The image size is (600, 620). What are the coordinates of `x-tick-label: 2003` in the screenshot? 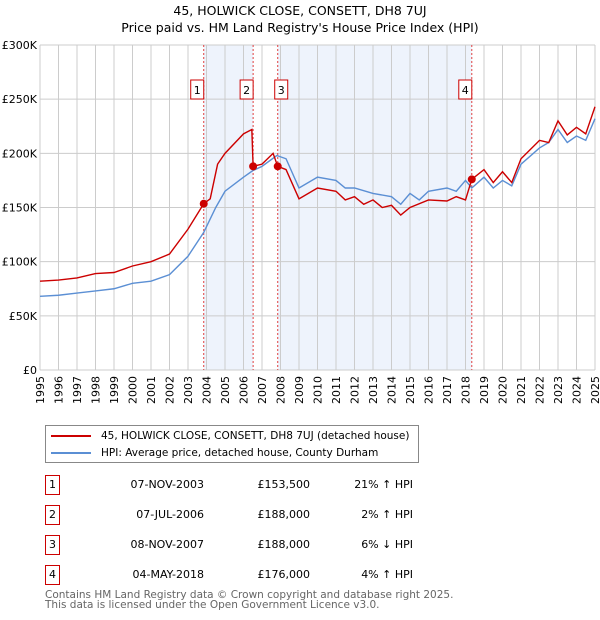 It's located at (188, 390).